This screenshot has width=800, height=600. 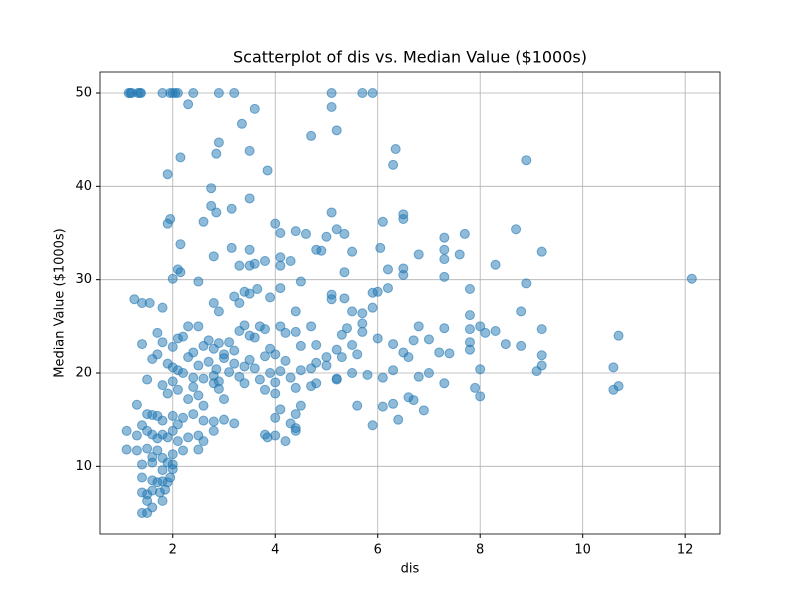 What do you see at coordinates (685, 550) in the screenshot?
I see `x-tick-label: 12` at bounding box center [685, 550].